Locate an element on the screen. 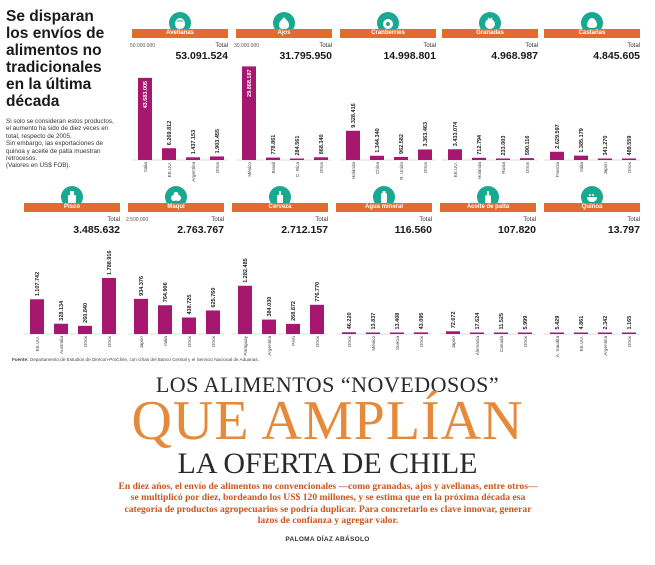  bar-value-label: 4.861 is located at coordinates (582, 323).